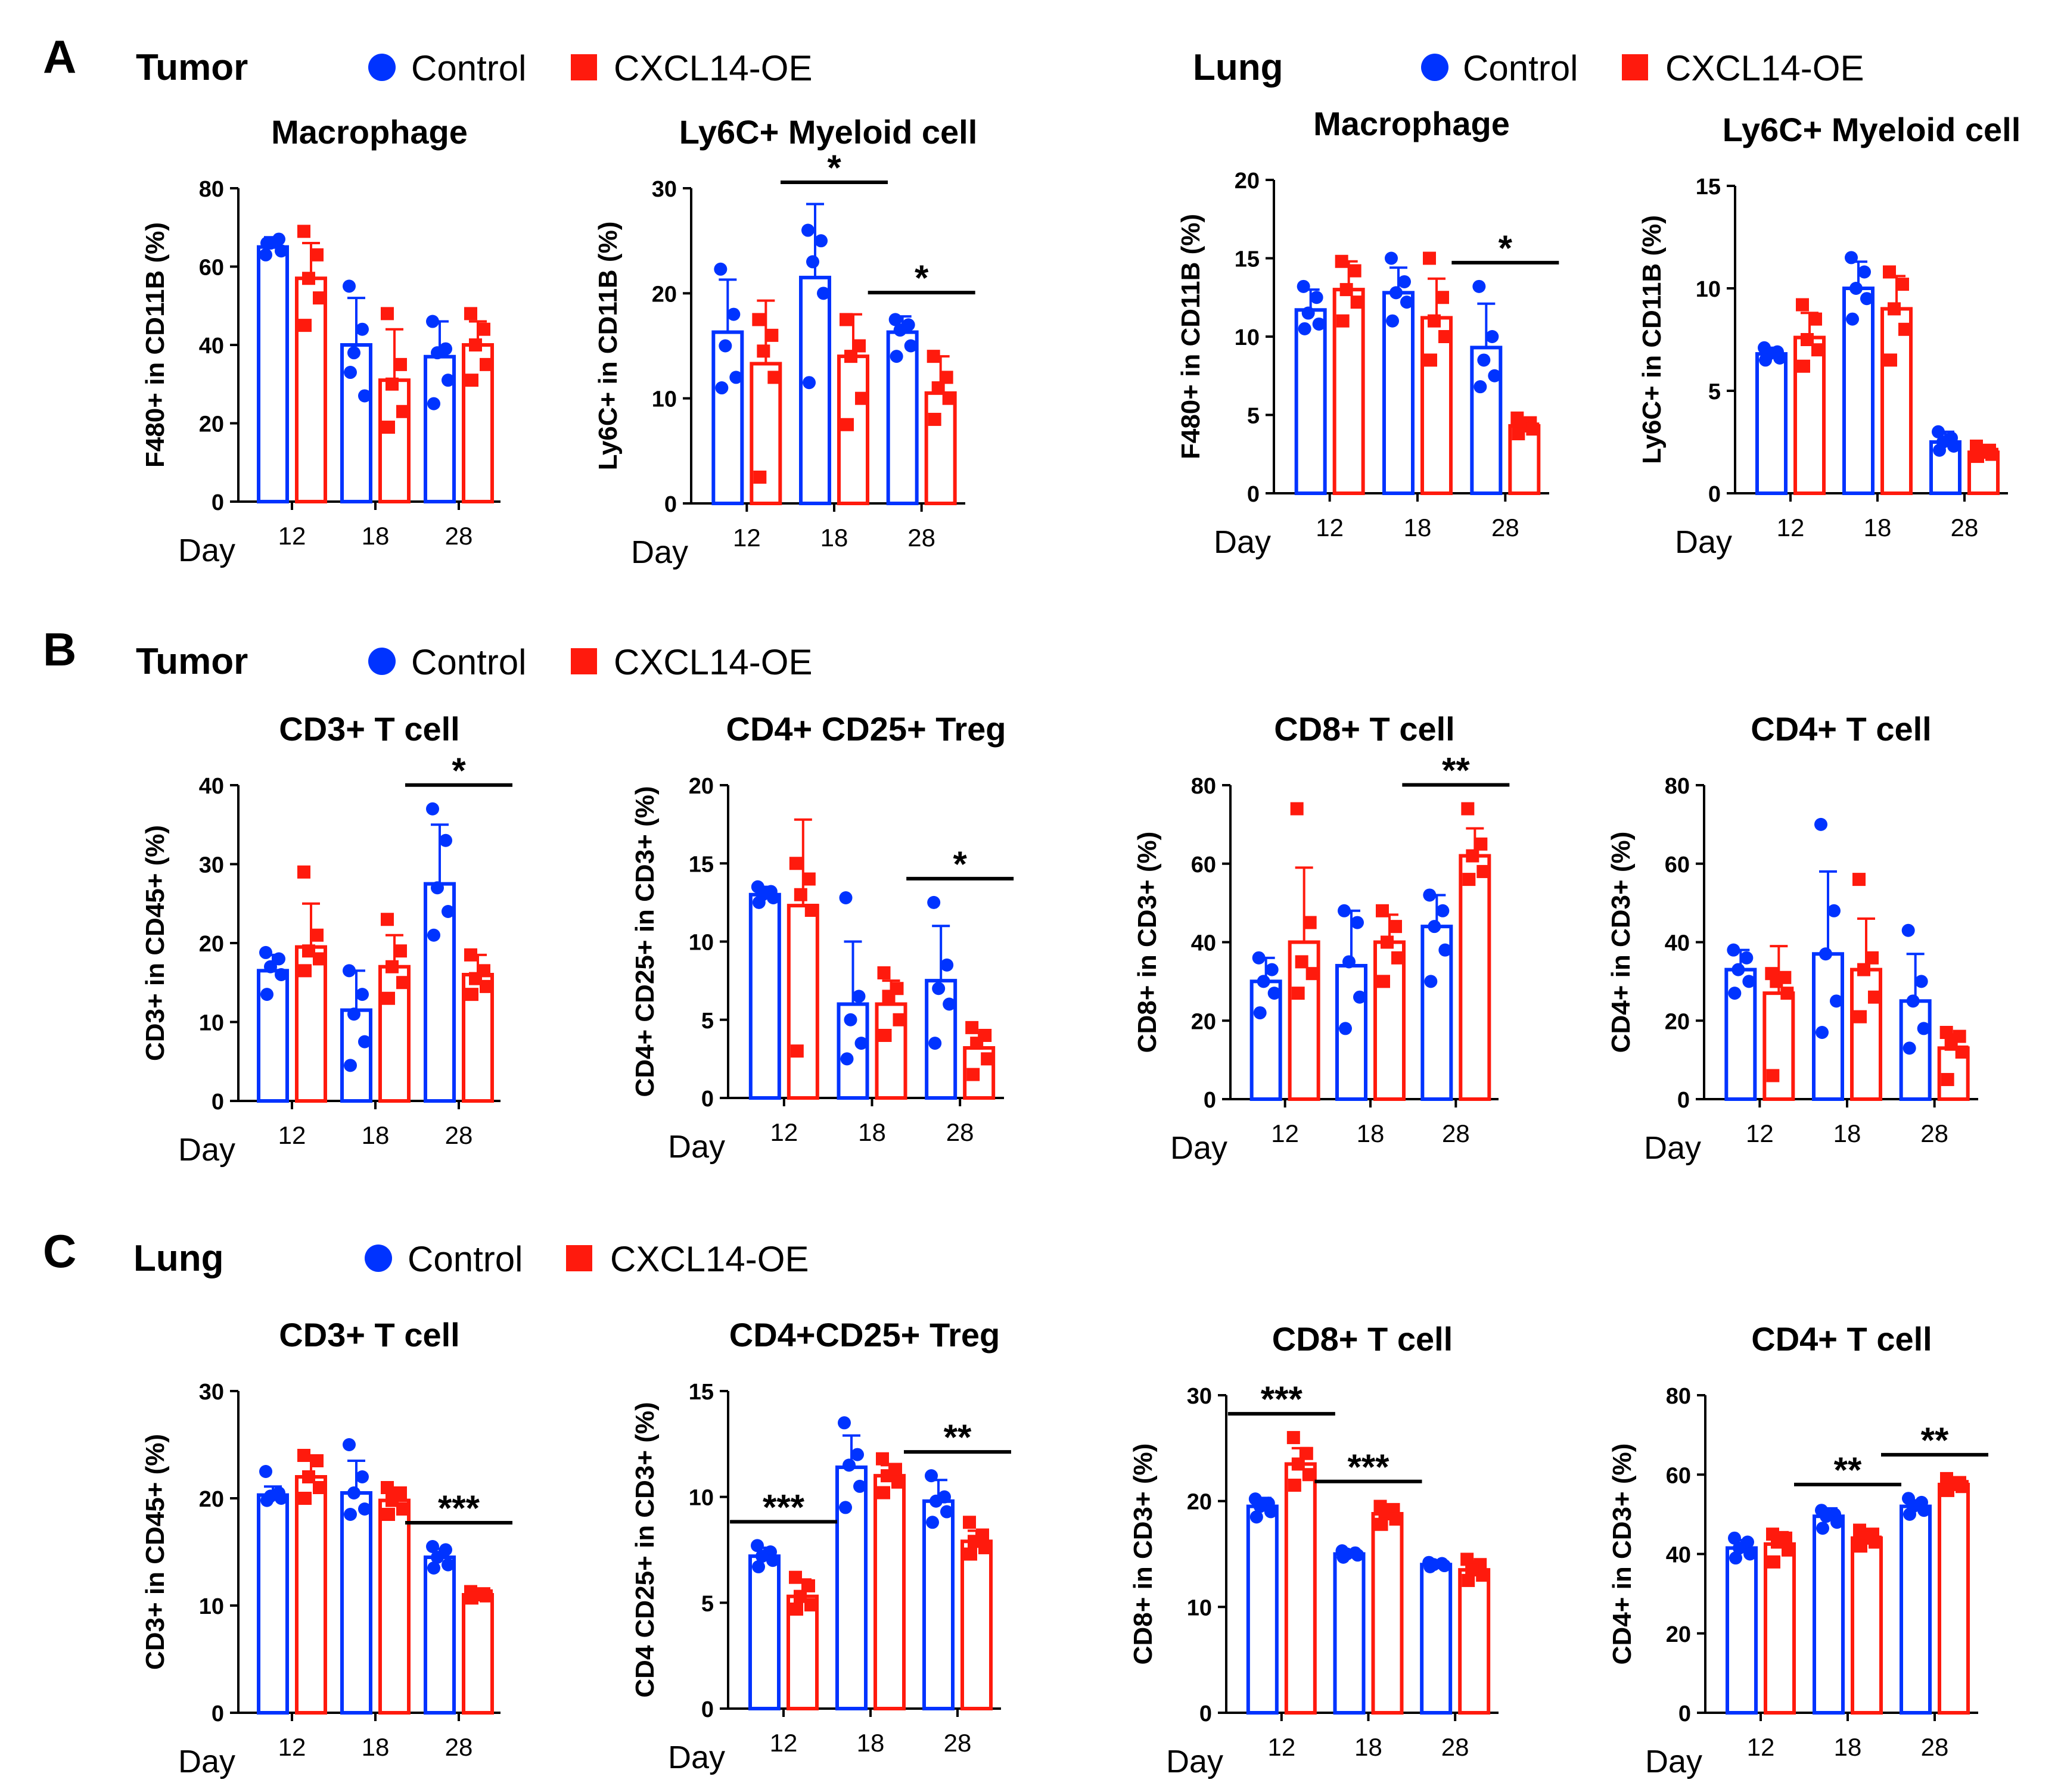 The width and height of the screenshot is (2061, 1792). I want to click on y-tick-label: 60, so click(1677, 865).